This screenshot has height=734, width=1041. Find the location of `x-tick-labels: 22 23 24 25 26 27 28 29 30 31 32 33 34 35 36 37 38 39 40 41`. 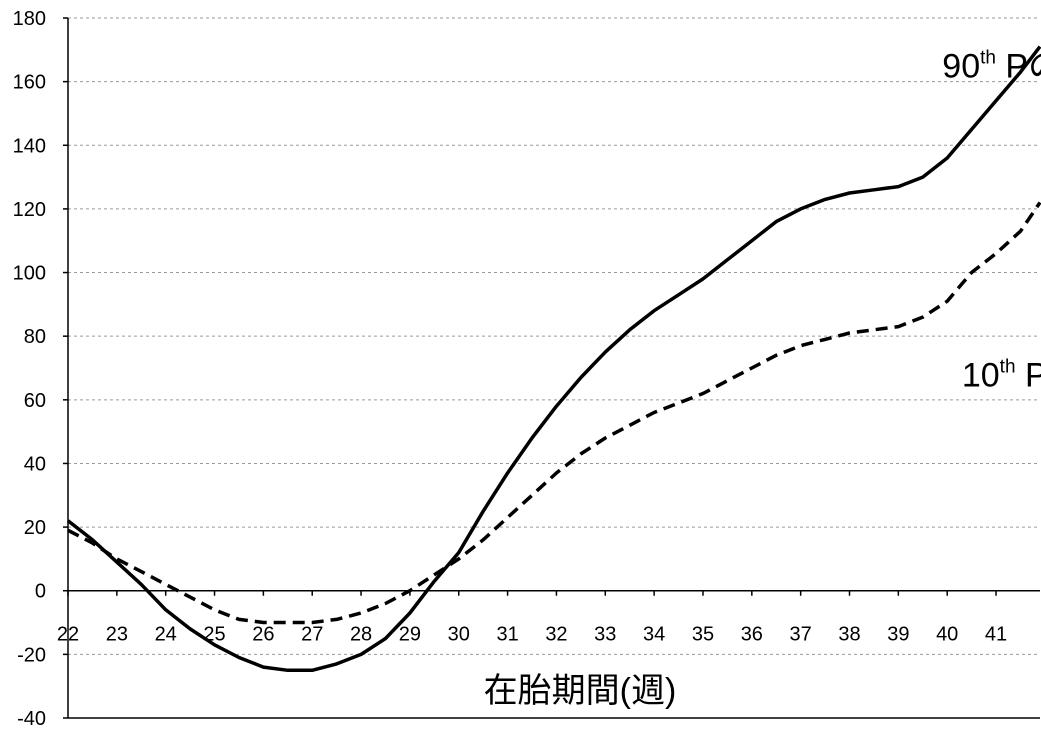

x-tick-labels: 22 23 24 25 26 27 28 29 30 31 32 33 34 35 36 37 38 39 40 41 is located at coordinates (532, 635).